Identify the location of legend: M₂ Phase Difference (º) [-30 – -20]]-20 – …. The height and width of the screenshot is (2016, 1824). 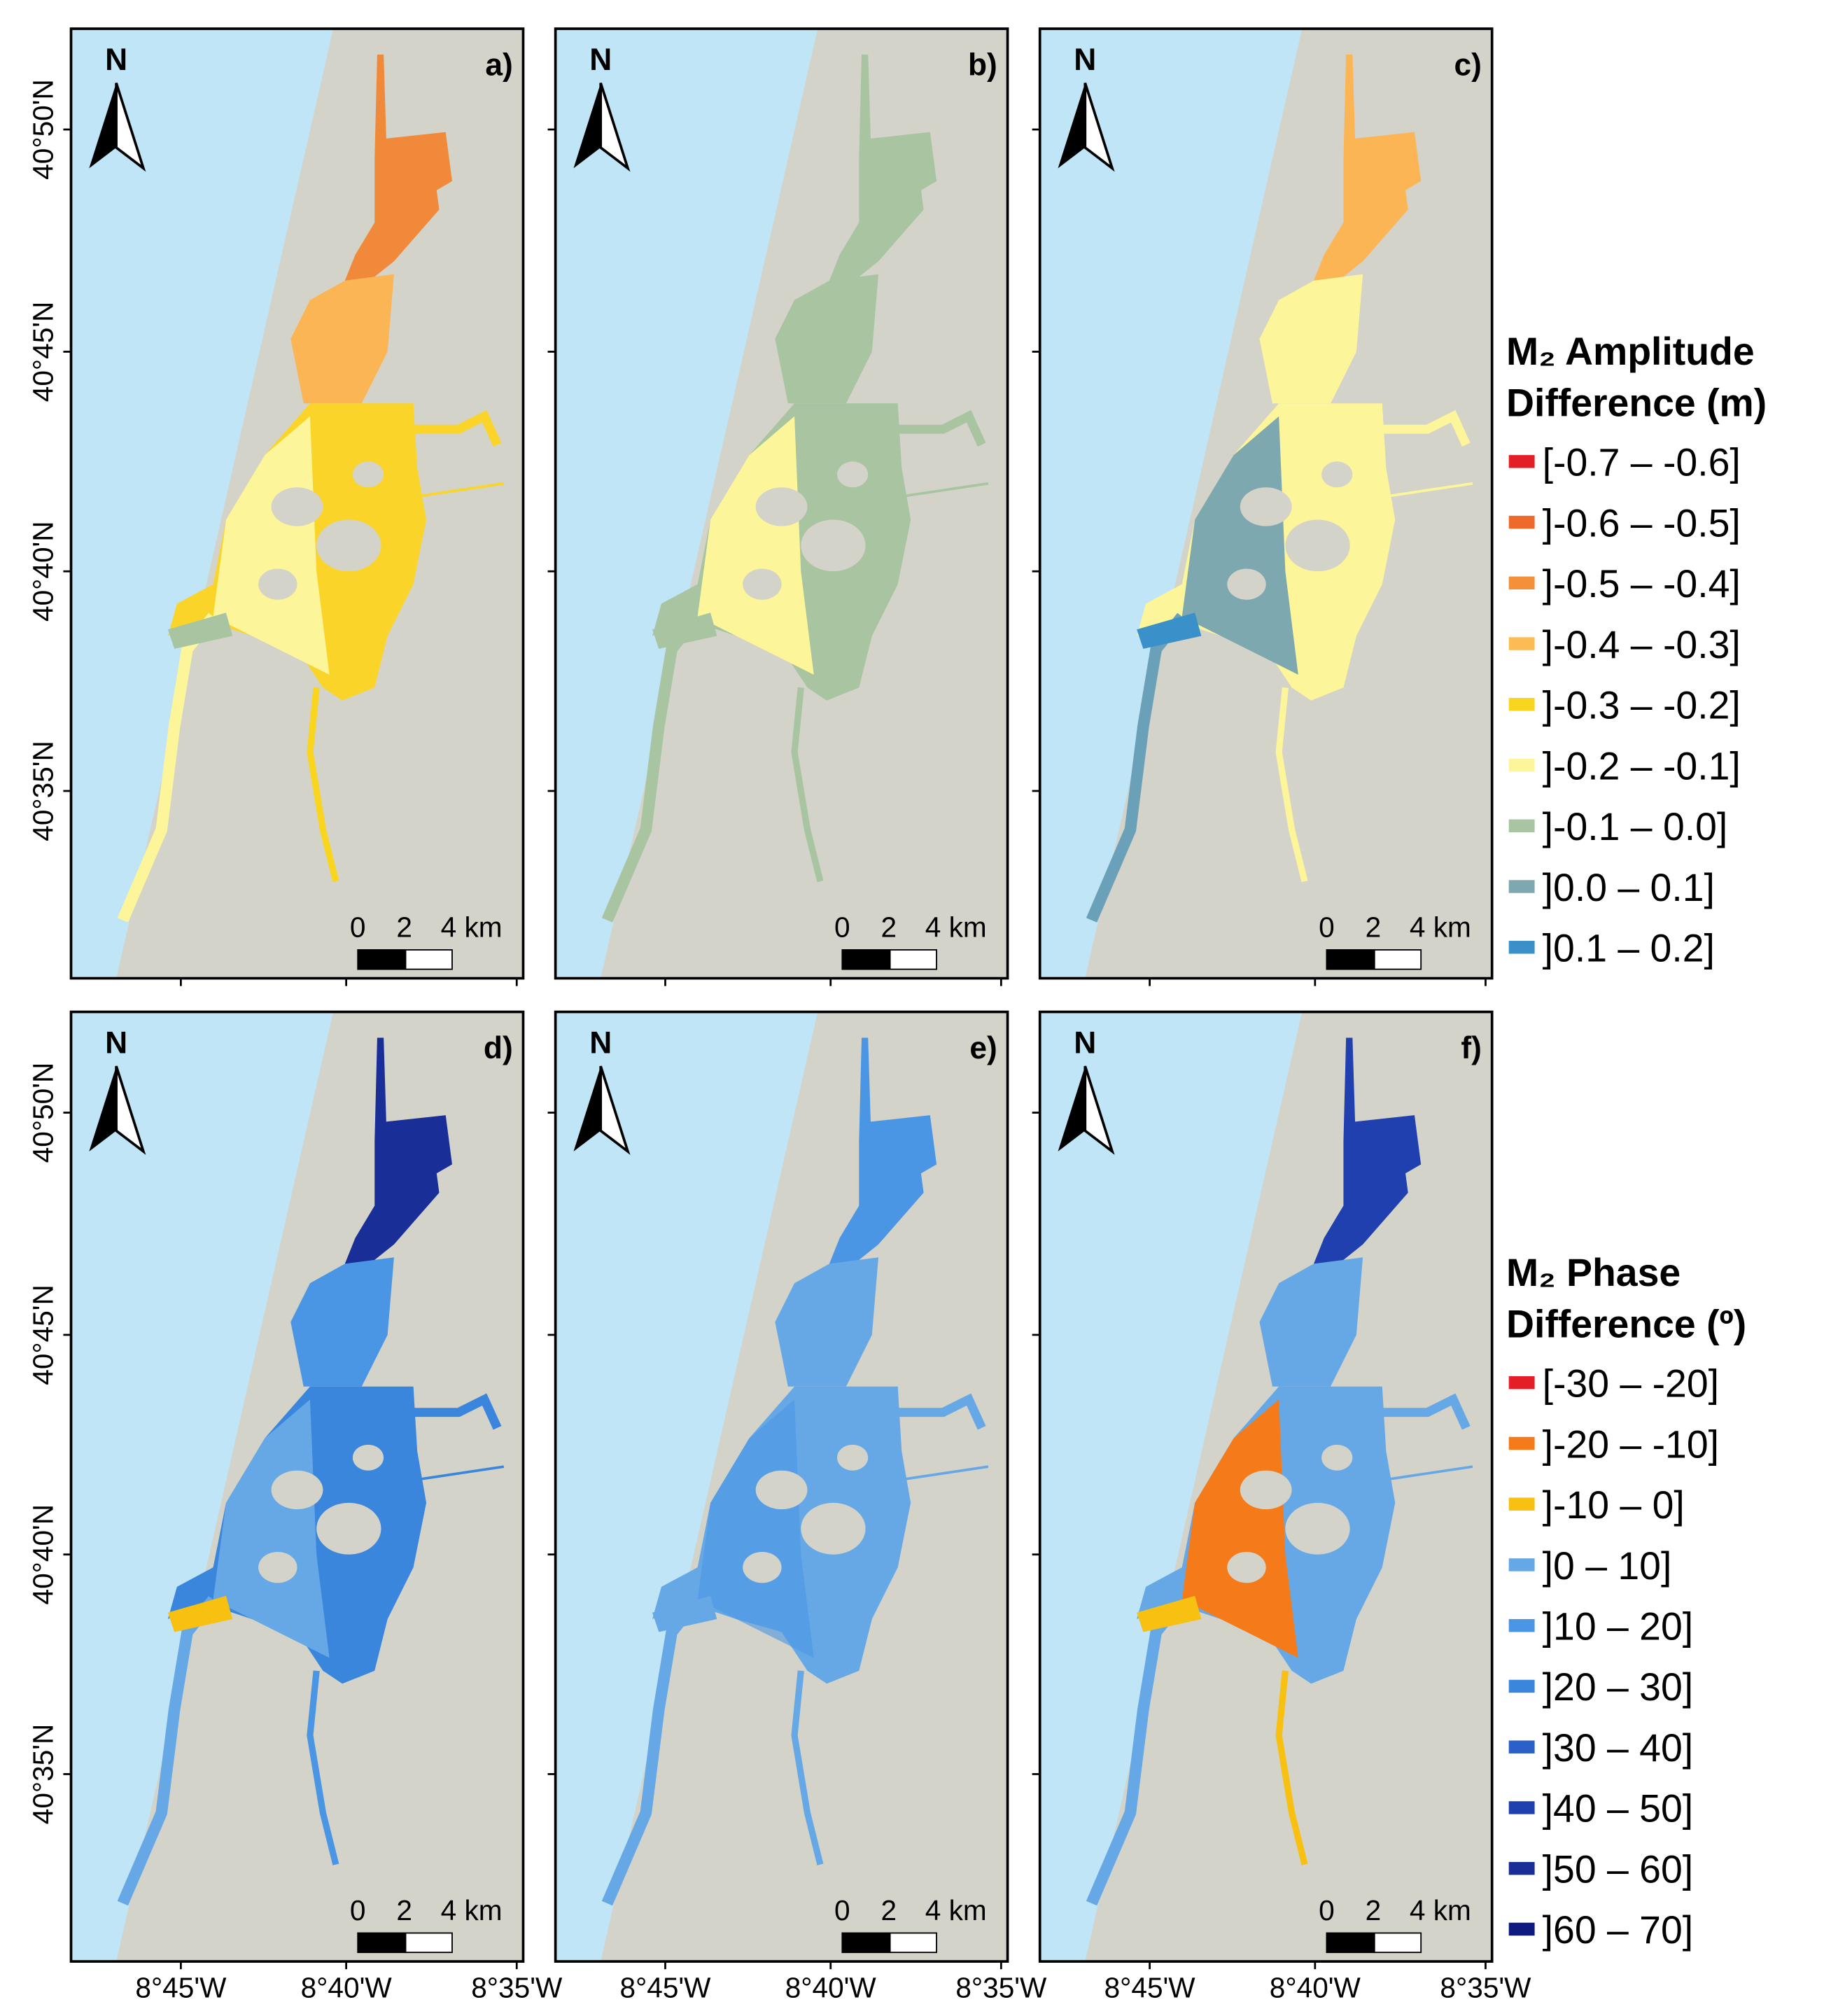
(1626, 1601).